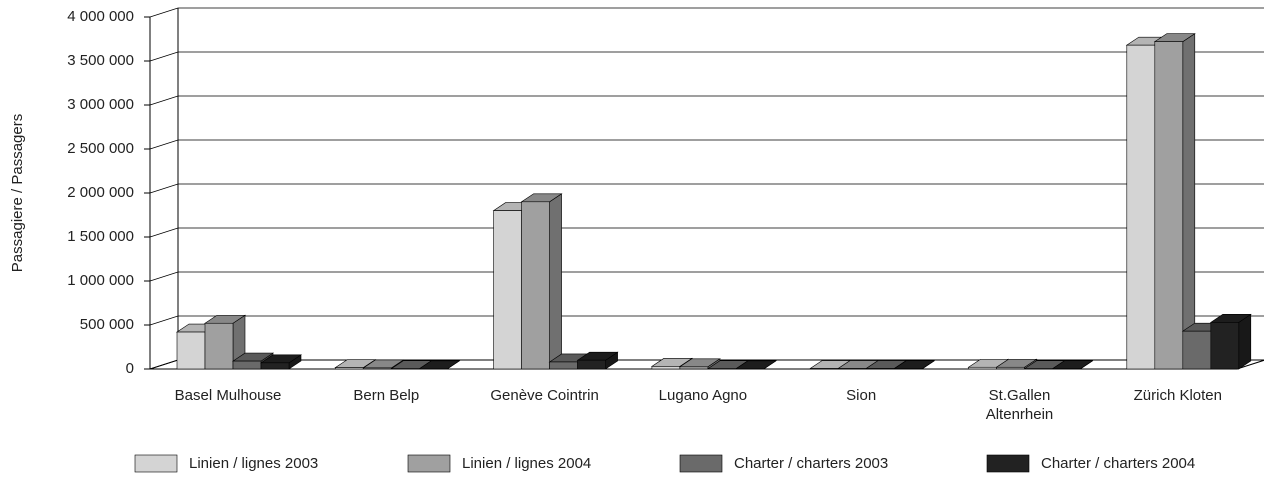 This screenshot has width=1264, height=477. Describe the element at coordinates (100, 192) in the screenshot. I see `y-tick-label: 2 000 000` at that location.